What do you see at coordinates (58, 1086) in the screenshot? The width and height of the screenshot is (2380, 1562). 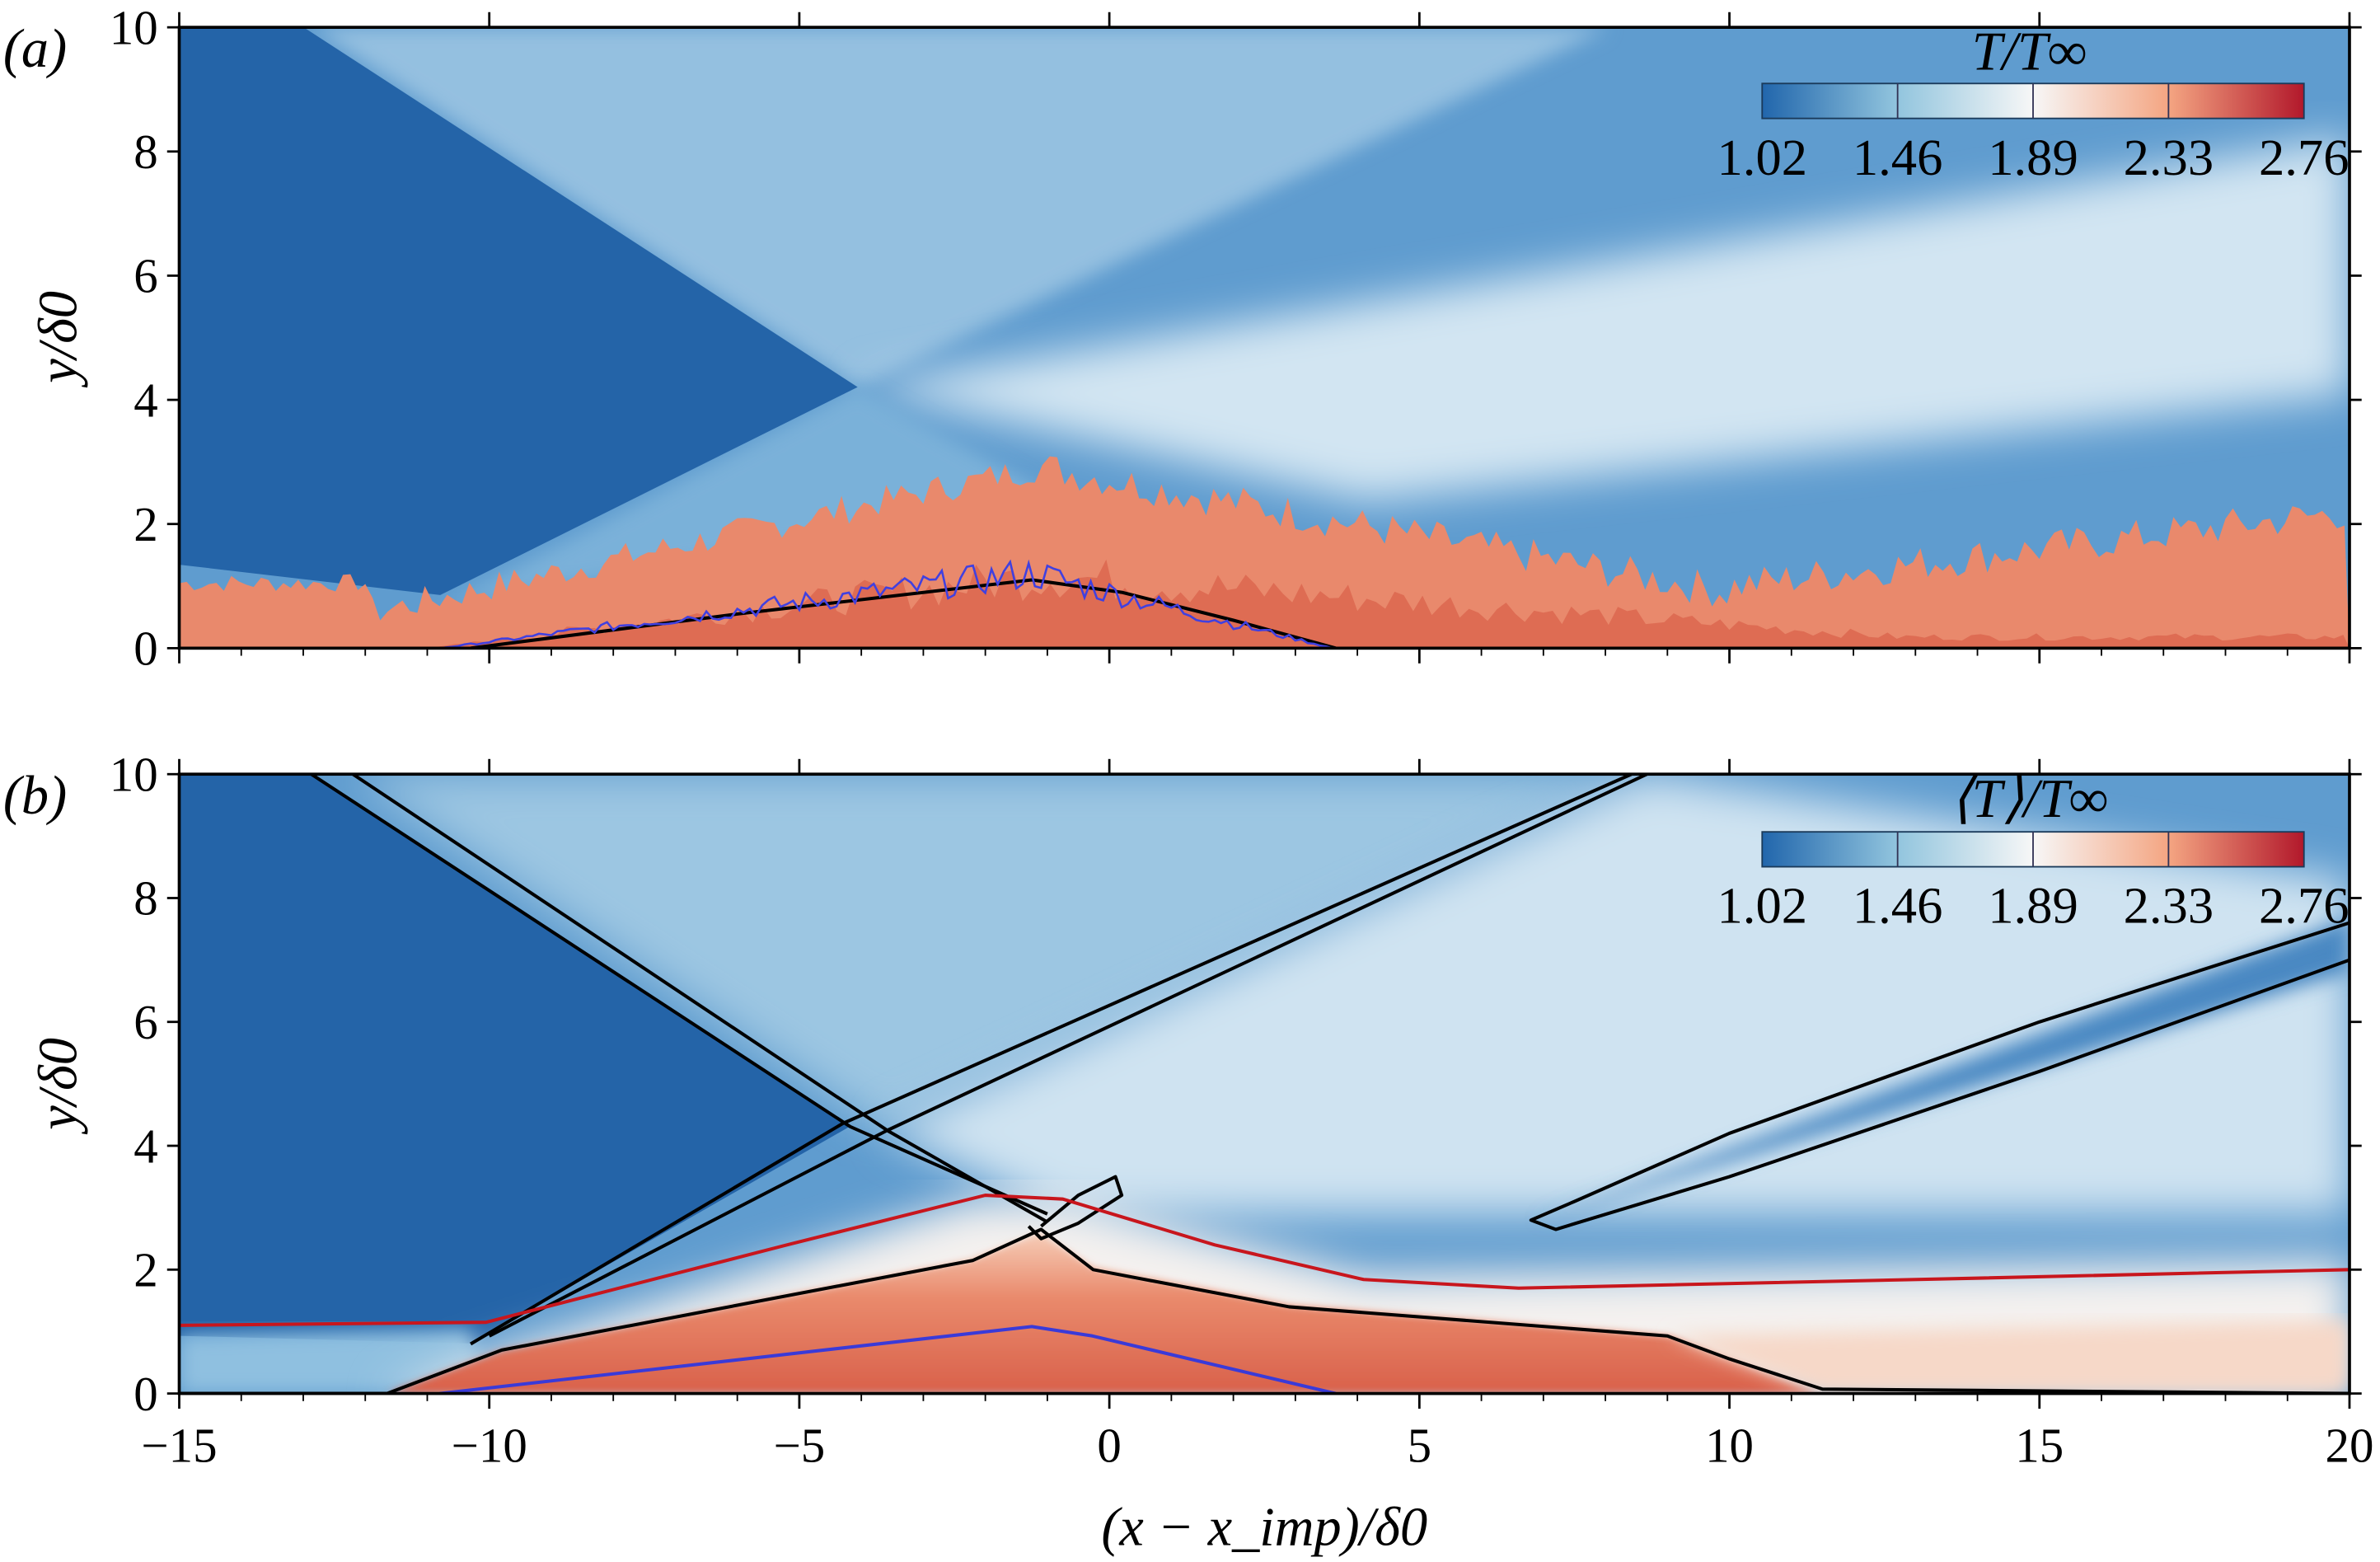 I see `y-axis-label-b: y/δ0` at bounding box center [58, 1086].